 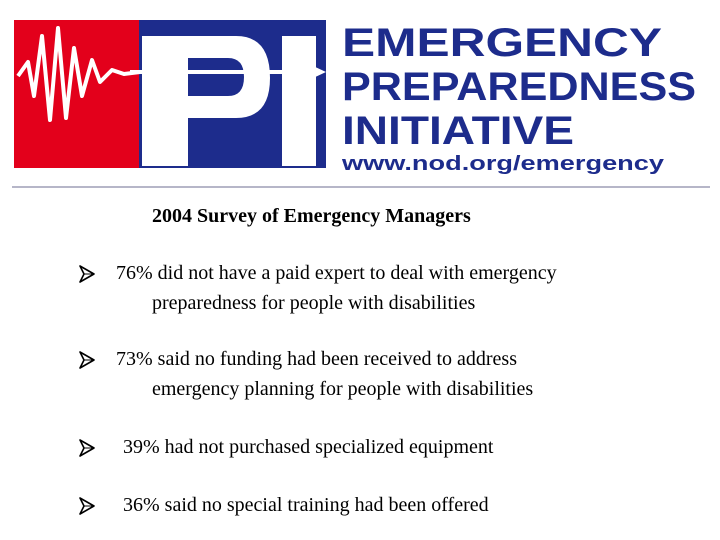 What do you see at coordinates (311, 72) in the screenshot?
I see `logo-arrow-head` at bounding box center [311, 72].